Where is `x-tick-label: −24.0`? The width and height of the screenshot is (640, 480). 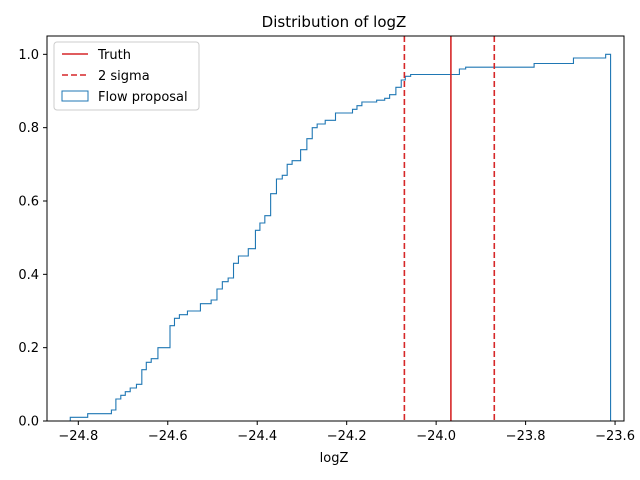
x-tick-label: −24.0 is located at coordinates (436, 436).